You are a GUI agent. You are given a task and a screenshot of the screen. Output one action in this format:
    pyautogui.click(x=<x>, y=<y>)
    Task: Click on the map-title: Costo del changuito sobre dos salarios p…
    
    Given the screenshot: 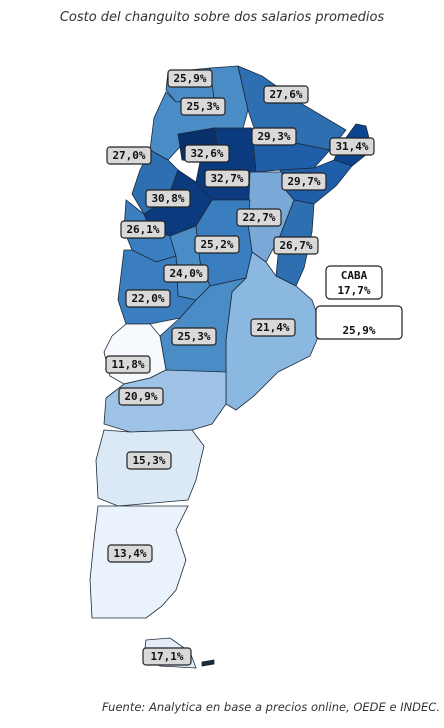 What is the action you would take?
    pyautogui.click(x=222, y=17)
    